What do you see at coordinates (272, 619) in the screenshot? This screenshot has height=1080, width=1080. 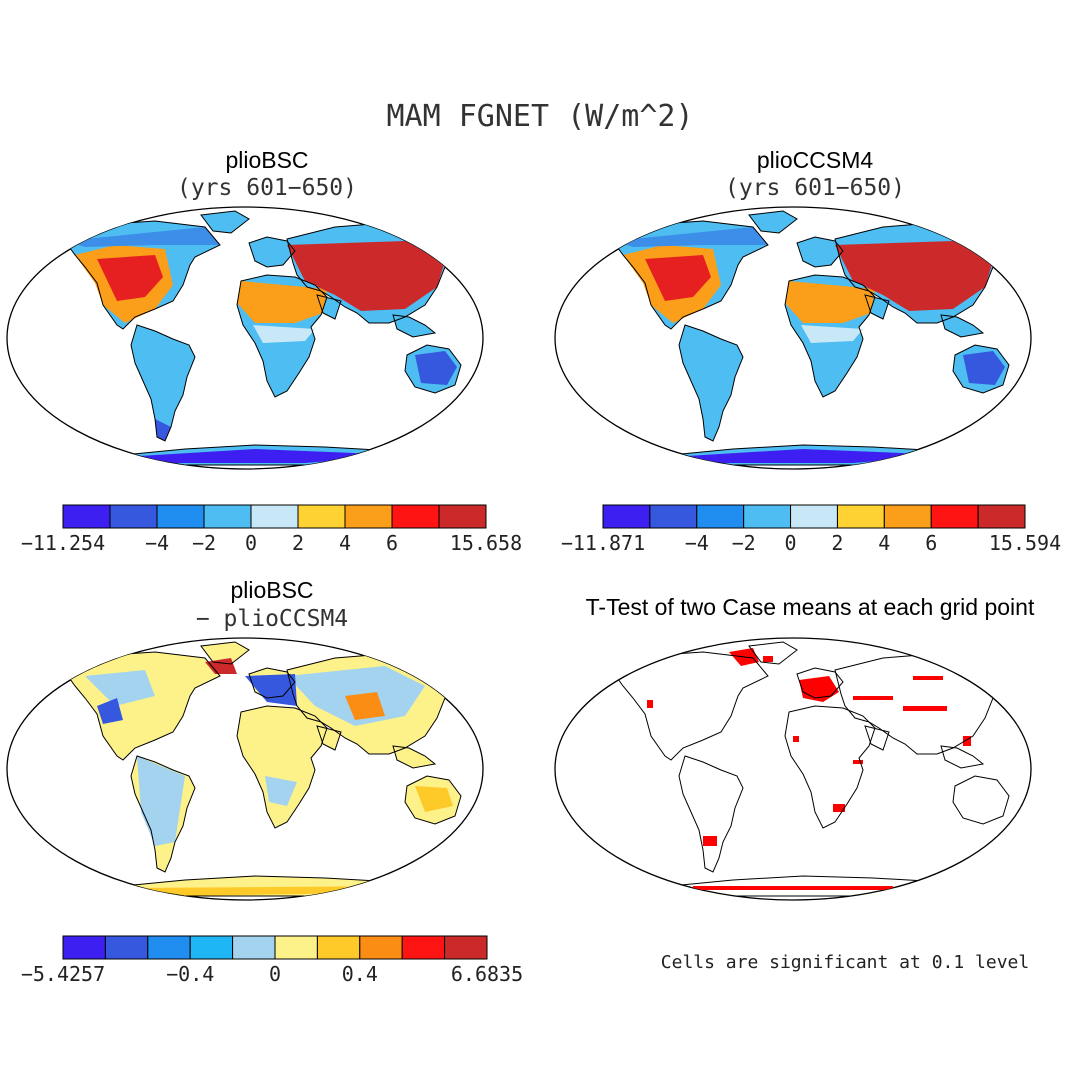 I see `panel-3-subtitle: − plioCCSM4` at bounding box center [272, 619].